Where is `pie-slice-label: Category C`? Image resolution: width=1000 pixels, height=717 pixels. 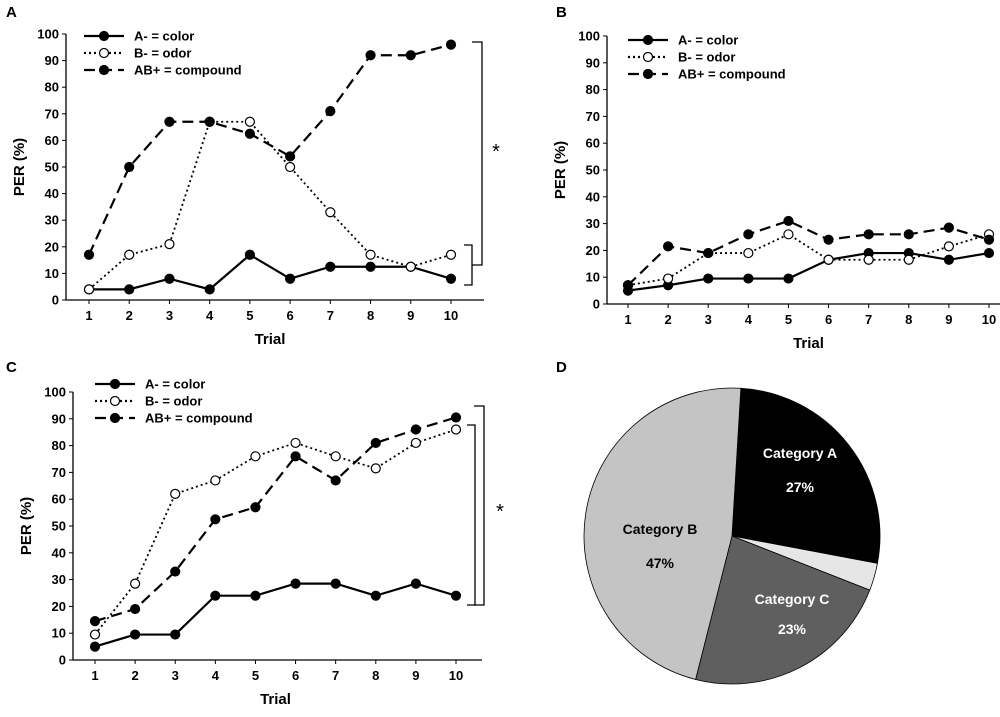
pie-slice-label: Category C is located at coordinates (792, 599).